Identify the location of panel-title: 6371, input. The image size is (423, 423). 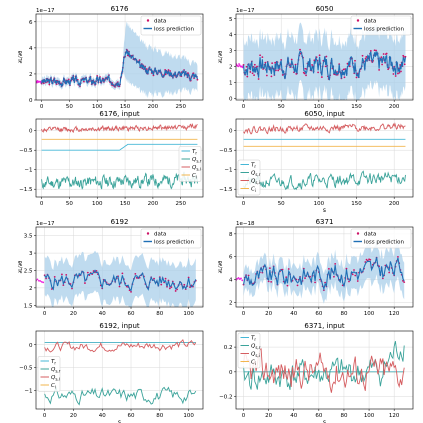
(324, 326).